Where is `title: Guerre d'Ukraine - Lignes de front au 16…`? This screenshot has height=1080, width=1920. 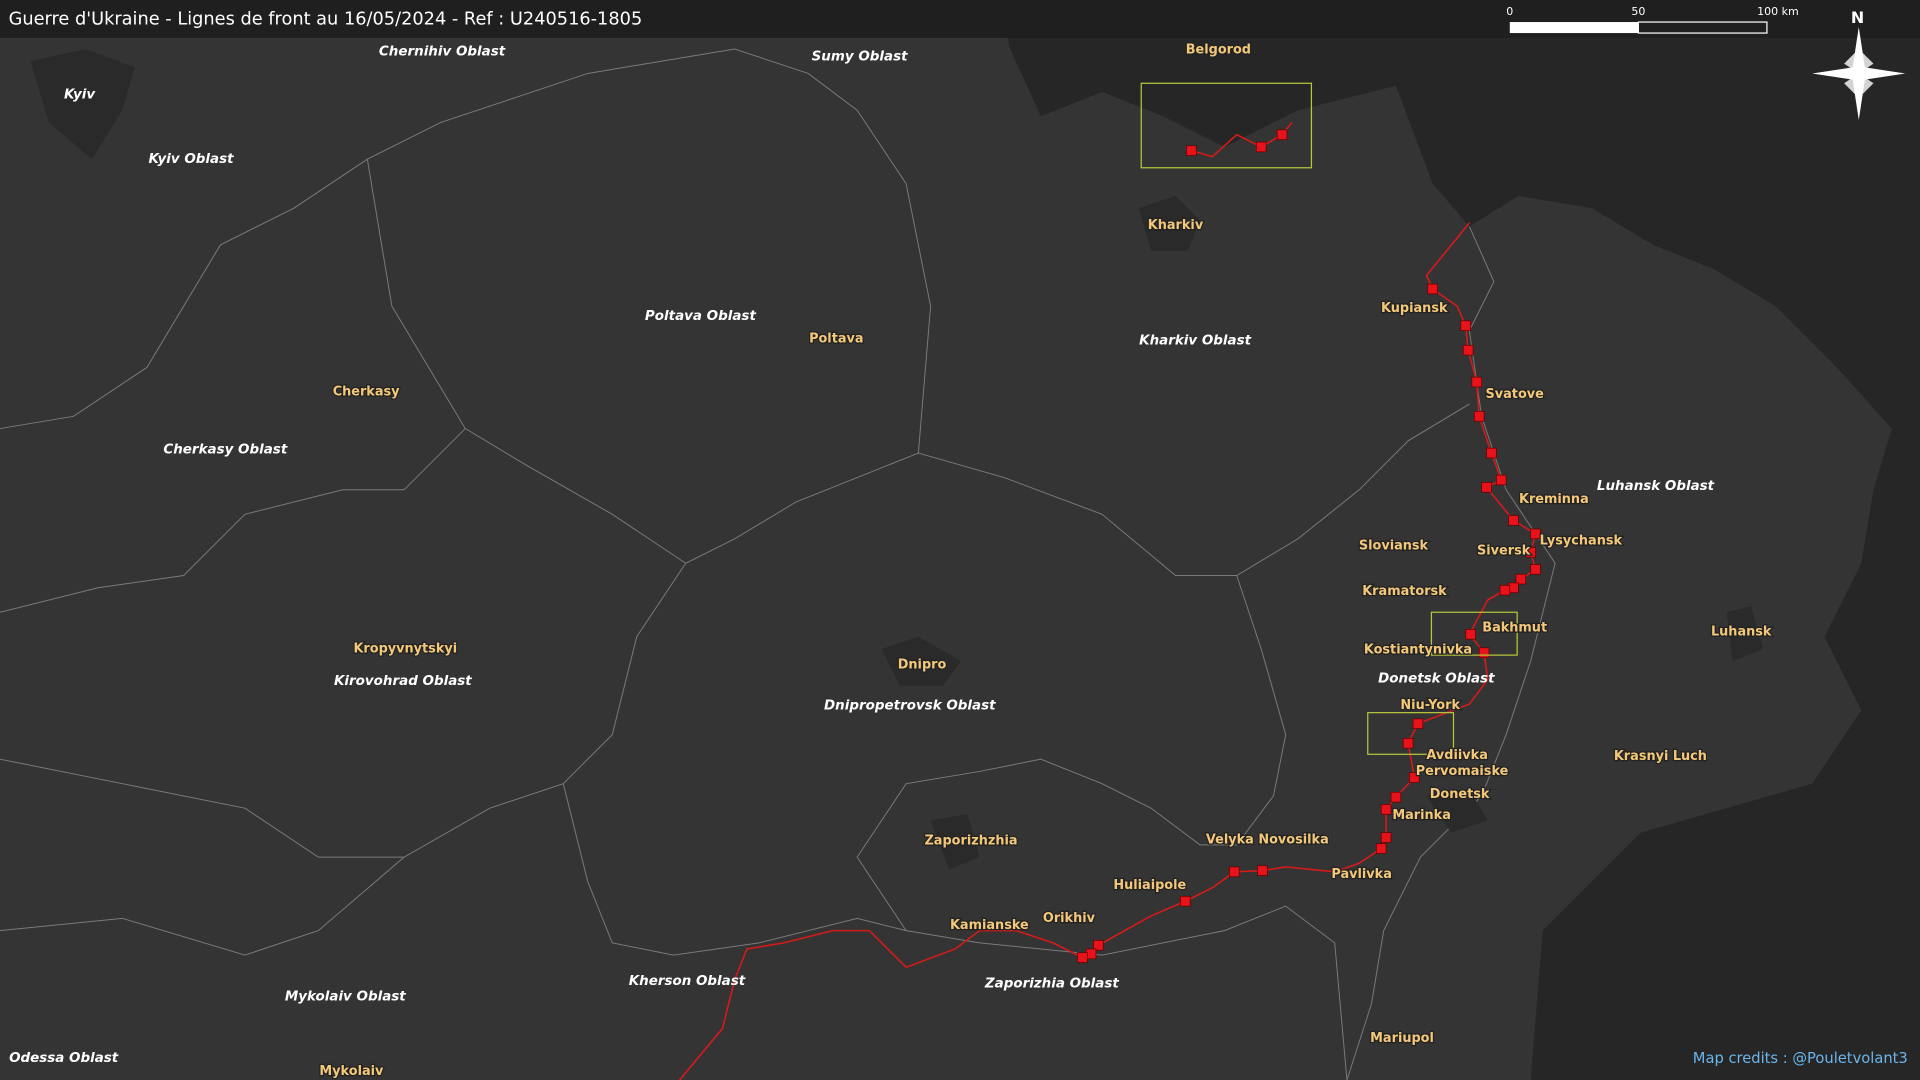
title: Guerre d'Ukraine - Lignes de front au 16… is located at coordinates (326, 20).